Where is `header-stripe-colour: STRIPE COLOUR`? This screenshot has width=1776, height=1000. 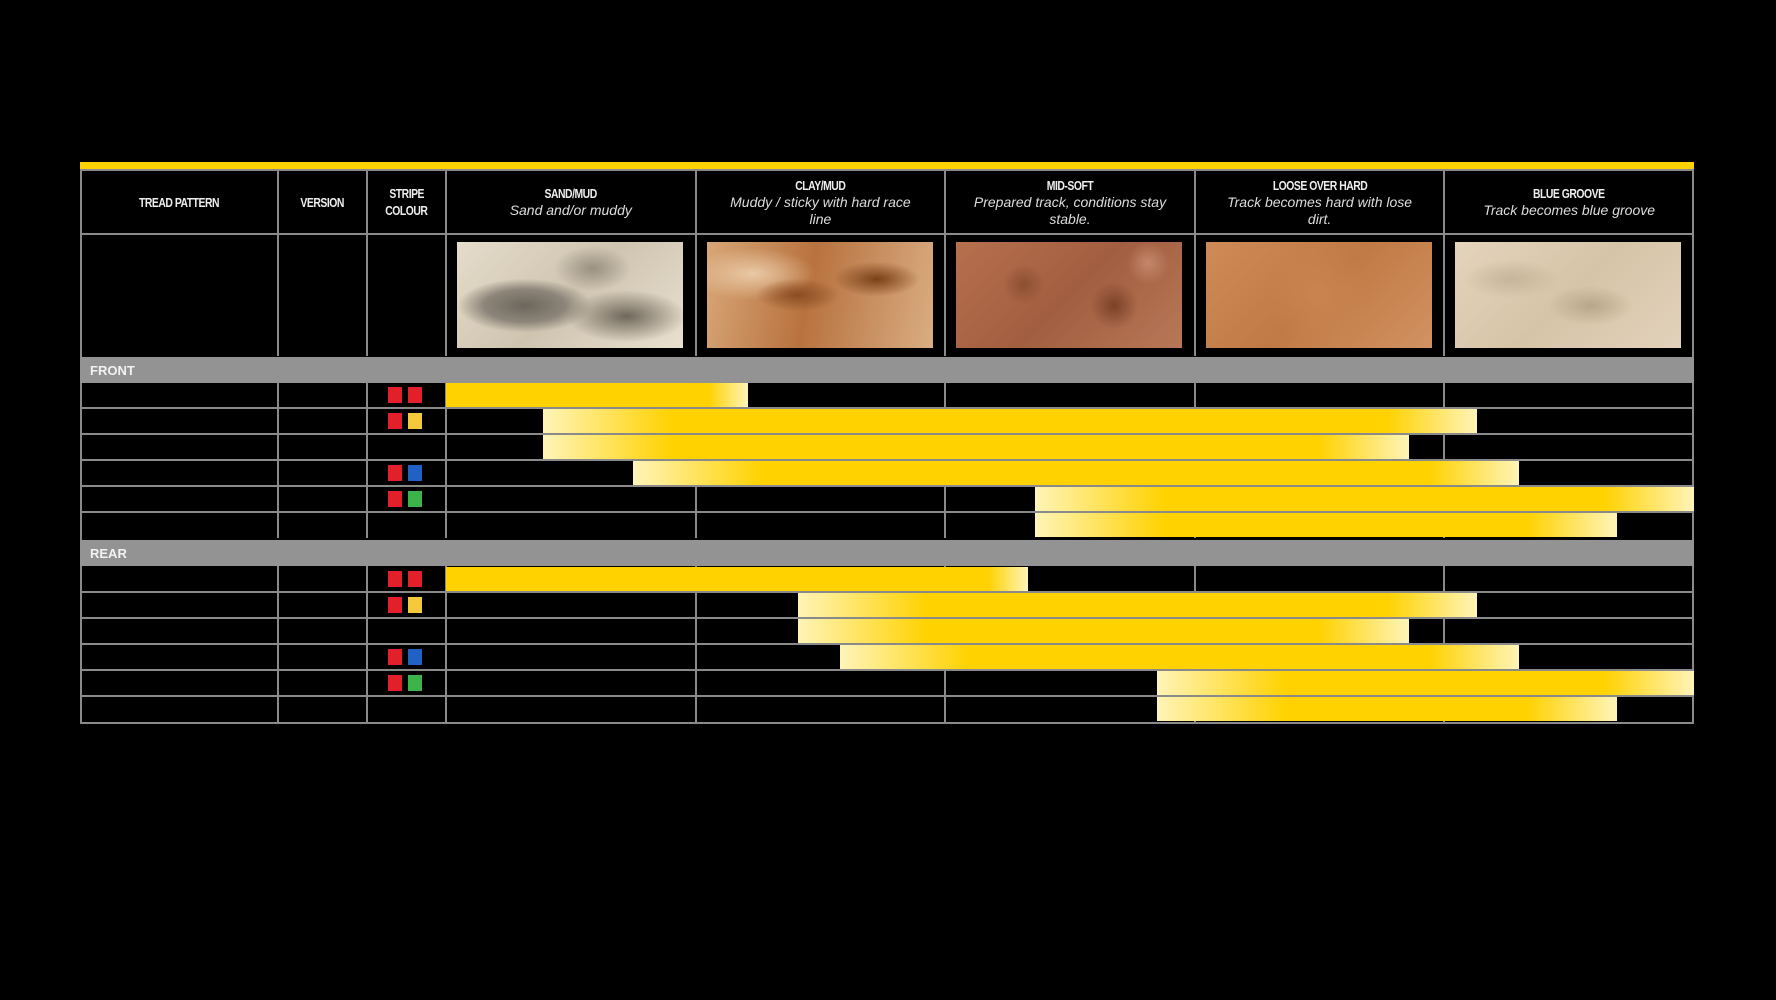
header-stripe-colour: STRIPE COLOUR is located at coordinates (406, 202).